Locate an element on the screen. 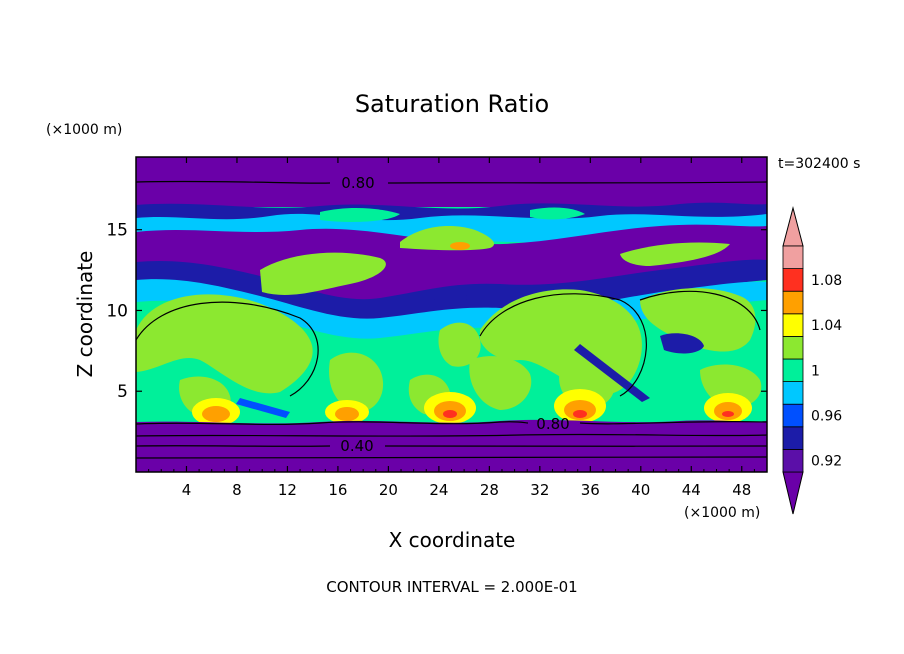 The width and height of the screenshot is (904, 654). x-tick-label-5: 24 is located at coordinates (438, 490).